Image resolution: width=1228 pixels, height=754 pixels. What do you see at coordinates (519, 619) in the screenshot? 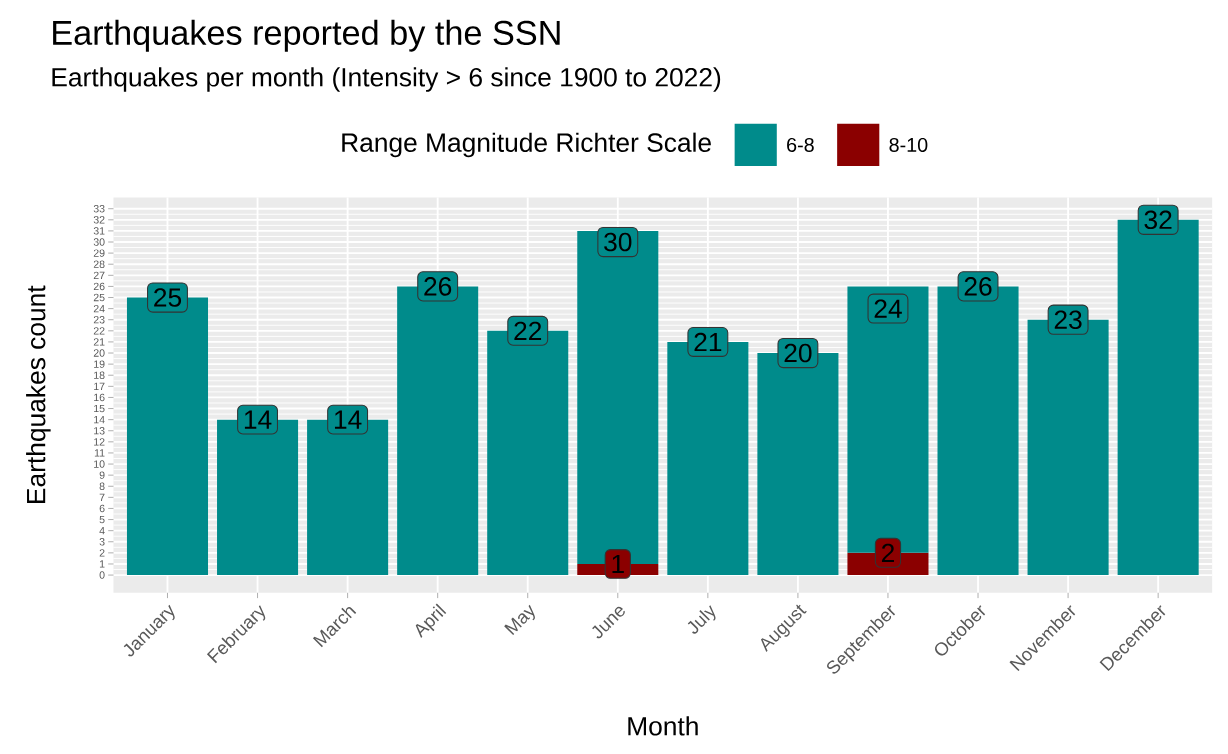
I see `x-tick-label: May` at bounding box center [519, 619].